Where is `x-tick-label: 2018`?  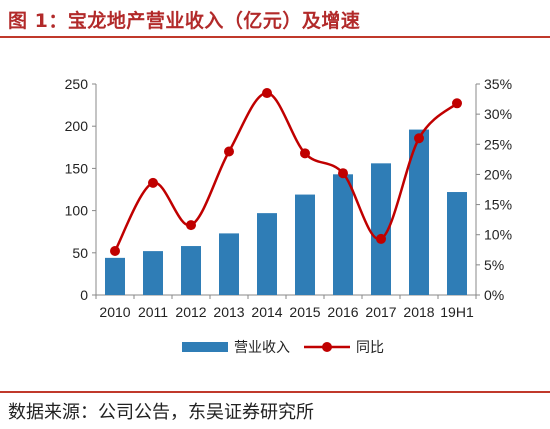 x-tick-label: 2018 is located at coordinates (418, 312).